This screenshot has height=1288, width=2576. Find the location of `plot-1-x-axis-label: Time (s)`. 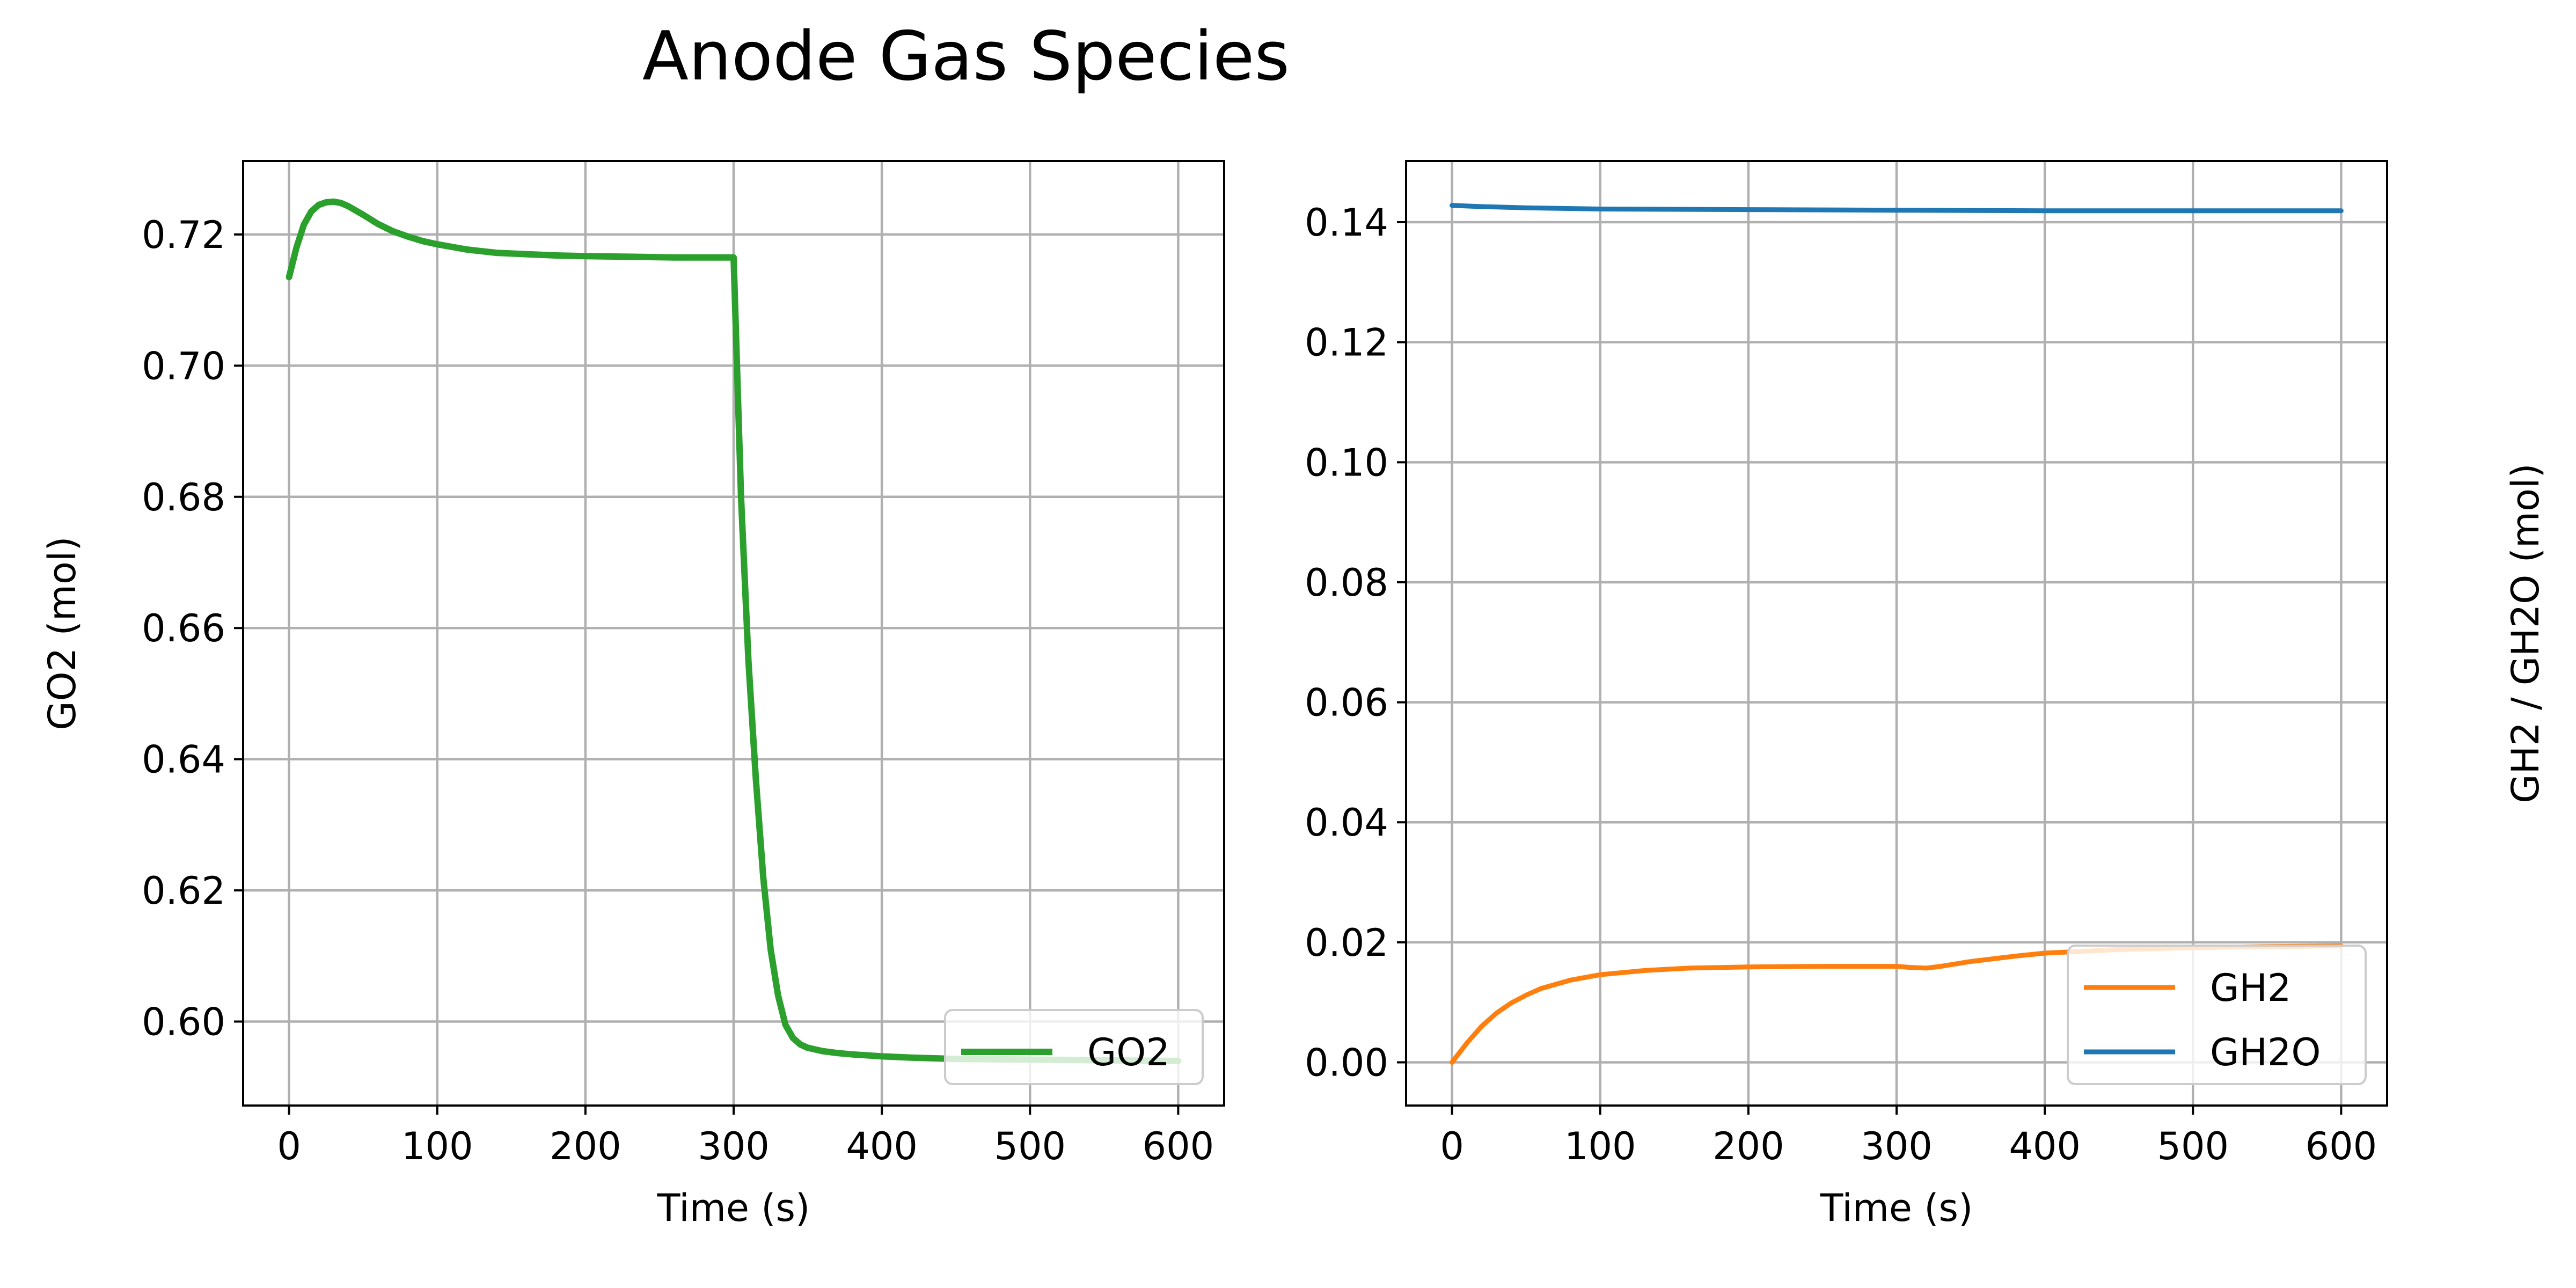

plot-1-x-axis-label: Time (s) is located at coordinates (733, 1208).